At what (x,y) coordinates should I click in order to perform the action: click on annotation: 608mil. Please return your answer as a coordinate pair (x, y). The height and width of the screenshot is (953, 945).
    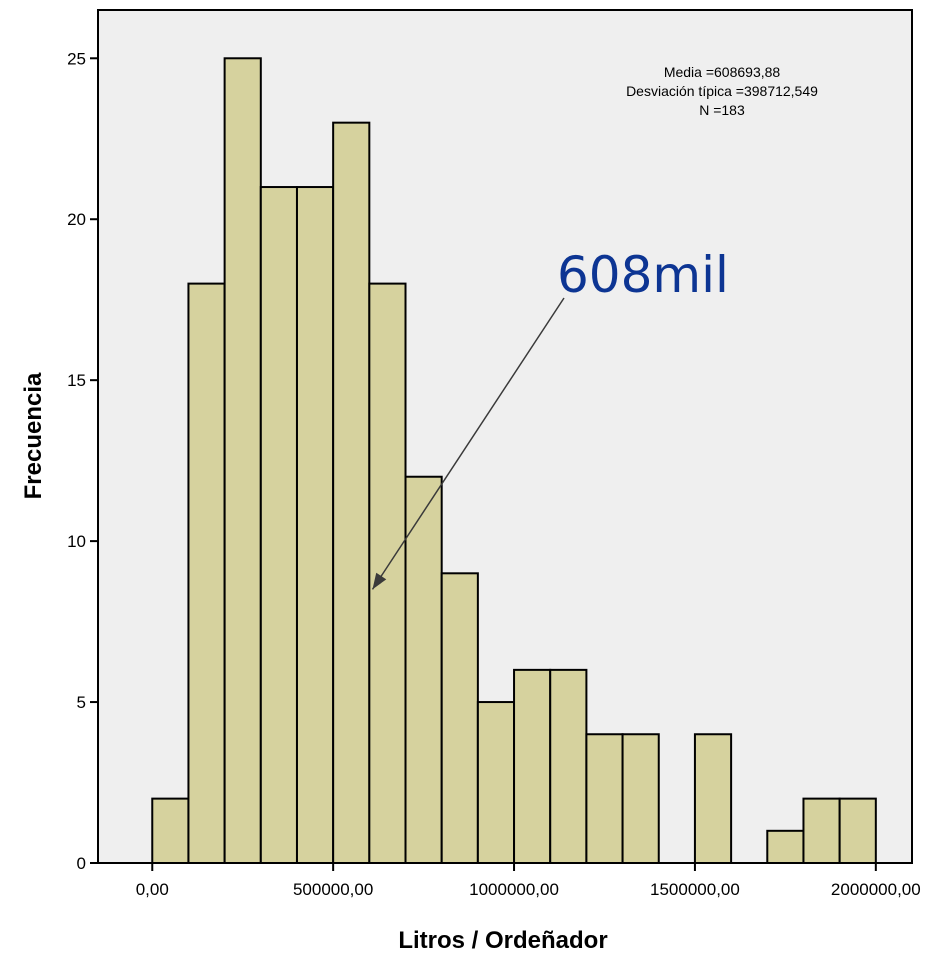
    Looking at the image, I should click on (550, 418).